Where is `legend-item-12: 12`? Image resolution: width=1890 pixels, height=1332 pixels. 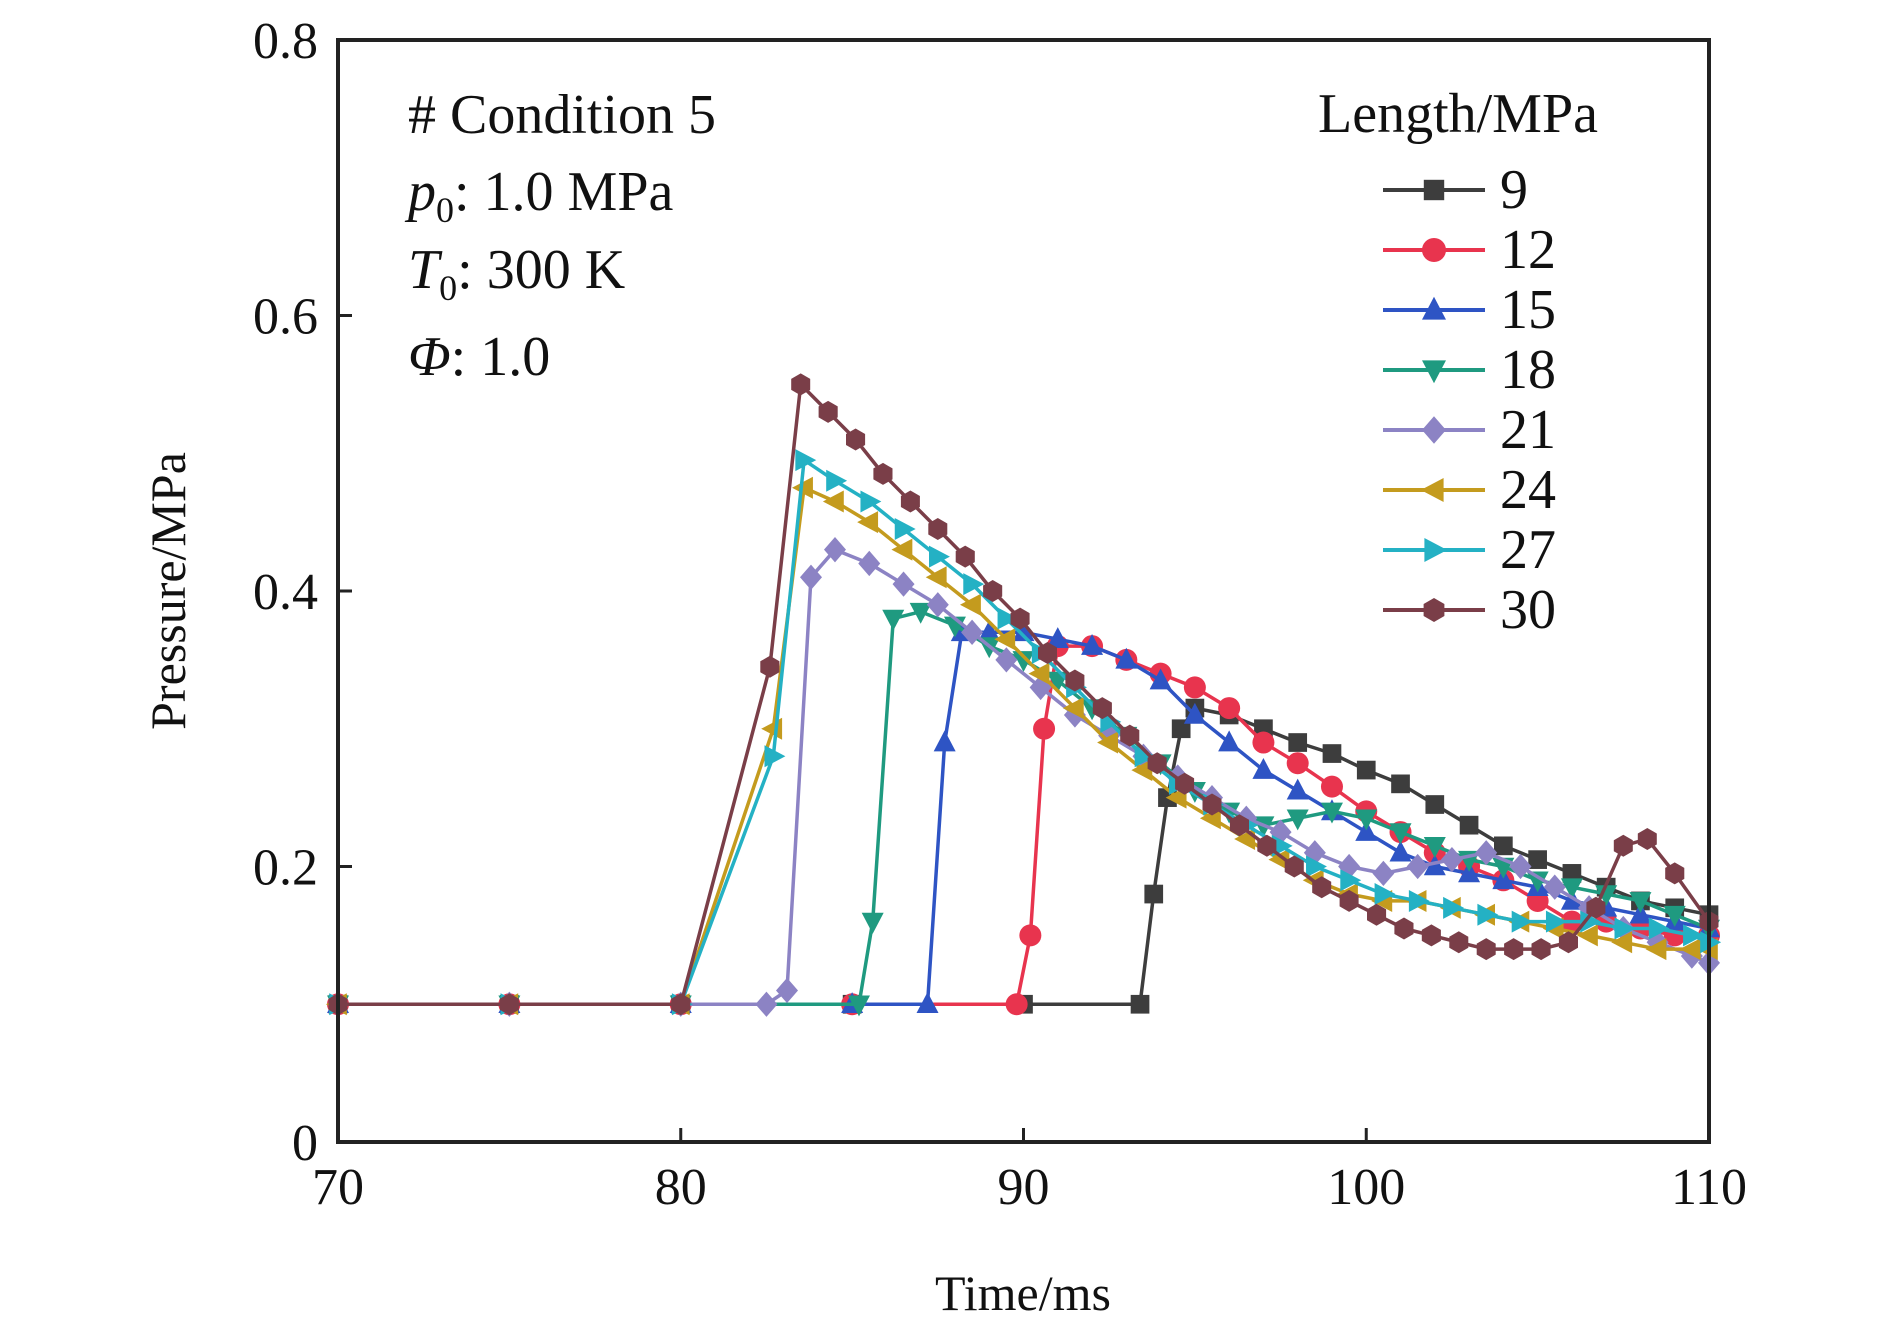 legend-item-12: 12 is located at coordinates (1469, 250).